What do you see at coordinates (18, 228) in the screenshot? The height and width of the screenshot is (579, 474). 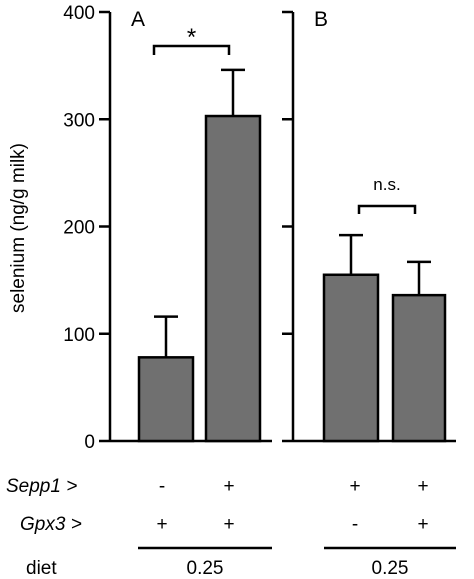 I see `y-axis-label: selenium (ng/g milk)` at bounding box center [18, 228].